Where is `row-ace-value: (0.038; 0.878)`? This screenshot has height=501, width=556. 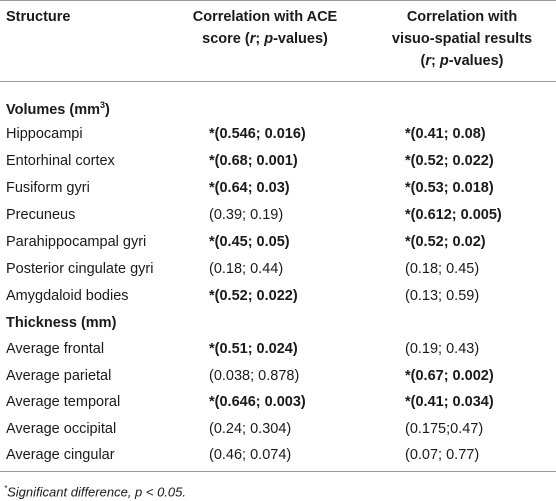 row-ace-value: (0.038; 0.878) is located at coordinates (254, 376).